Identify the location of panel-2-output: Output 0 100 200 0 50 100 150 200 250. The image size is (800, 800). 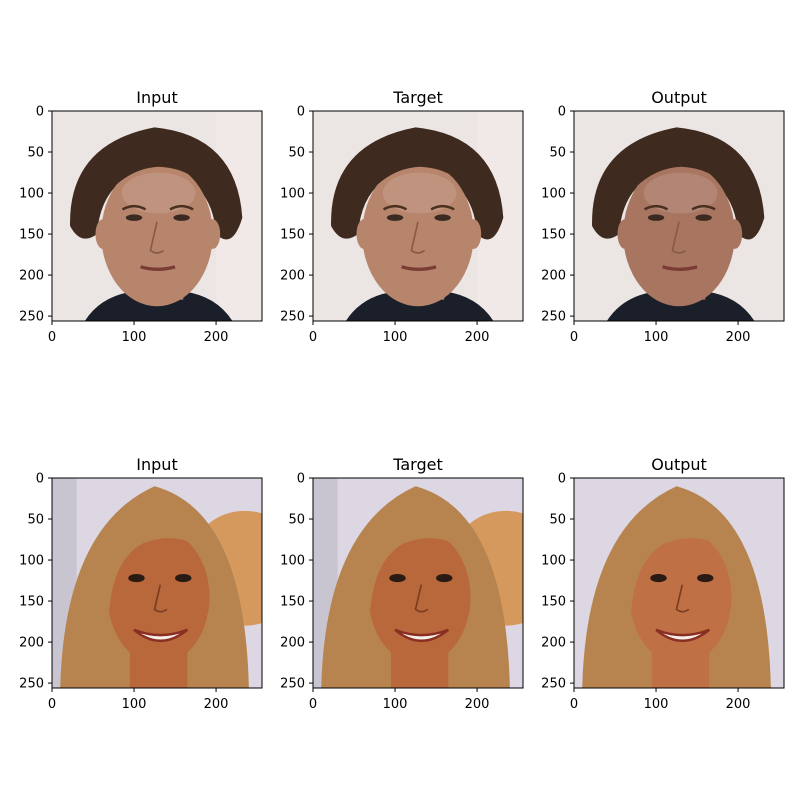
(663, 583).